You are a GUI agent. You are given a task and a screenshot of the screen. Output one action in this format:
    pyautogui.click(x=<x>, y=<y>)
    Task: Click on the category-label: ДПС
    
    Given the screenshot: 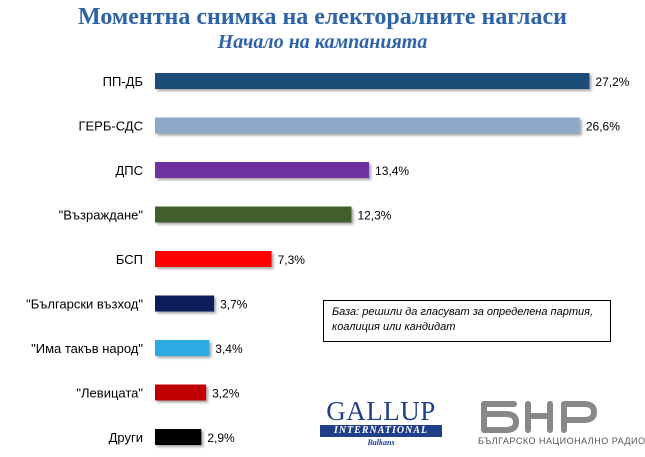 What is the action you would take?
    pyautogui.click(x=129, y=170)
    